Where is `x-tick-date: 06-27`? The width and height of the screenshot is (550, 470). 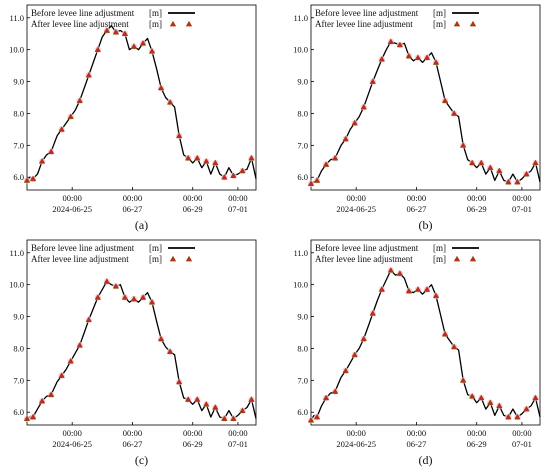
x-tick-date: 06-27 is located at coordinates (417, 209).